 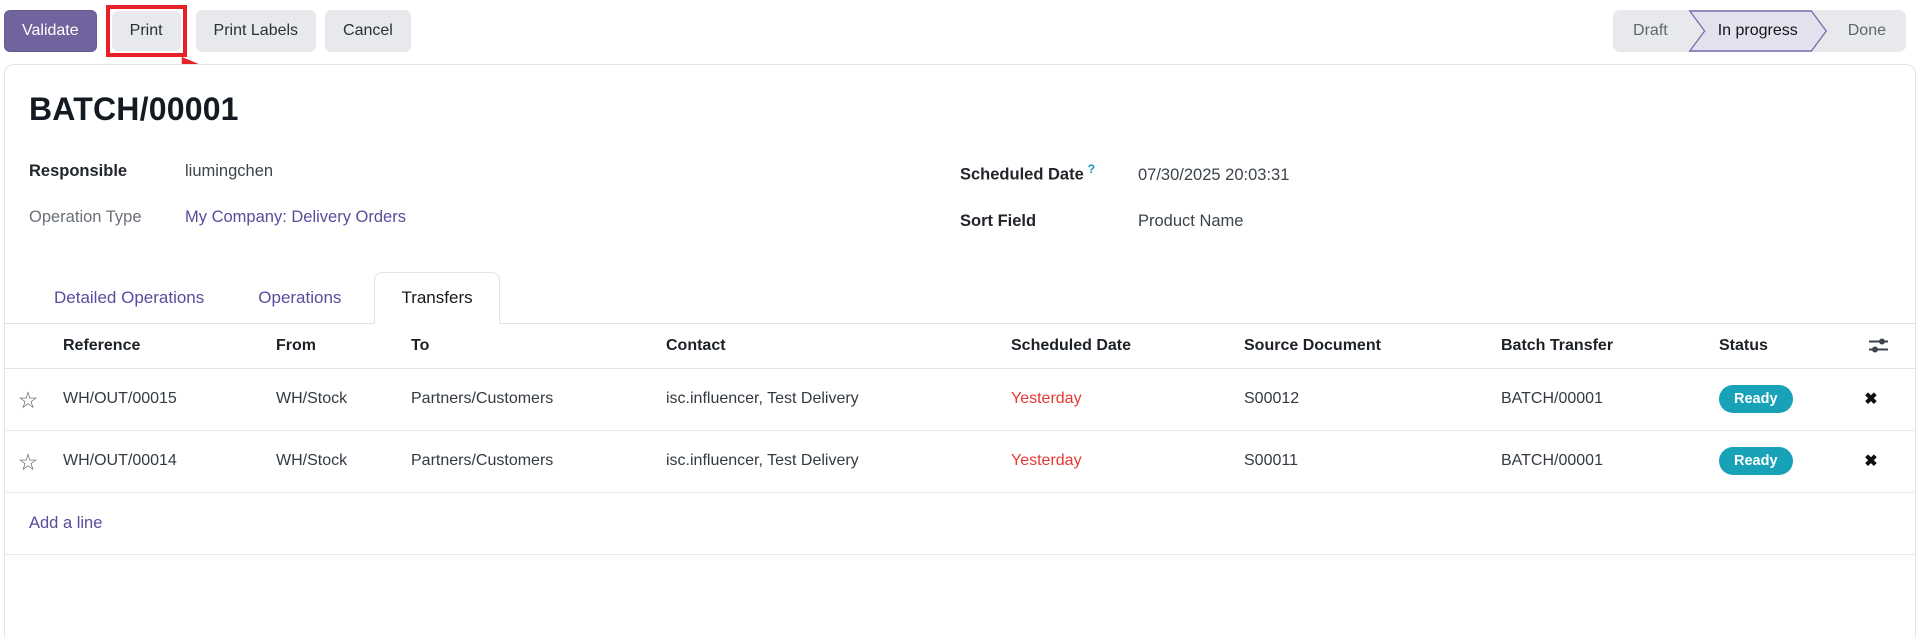 I want to click on column-header-from: From, so click(x=296, y=345).